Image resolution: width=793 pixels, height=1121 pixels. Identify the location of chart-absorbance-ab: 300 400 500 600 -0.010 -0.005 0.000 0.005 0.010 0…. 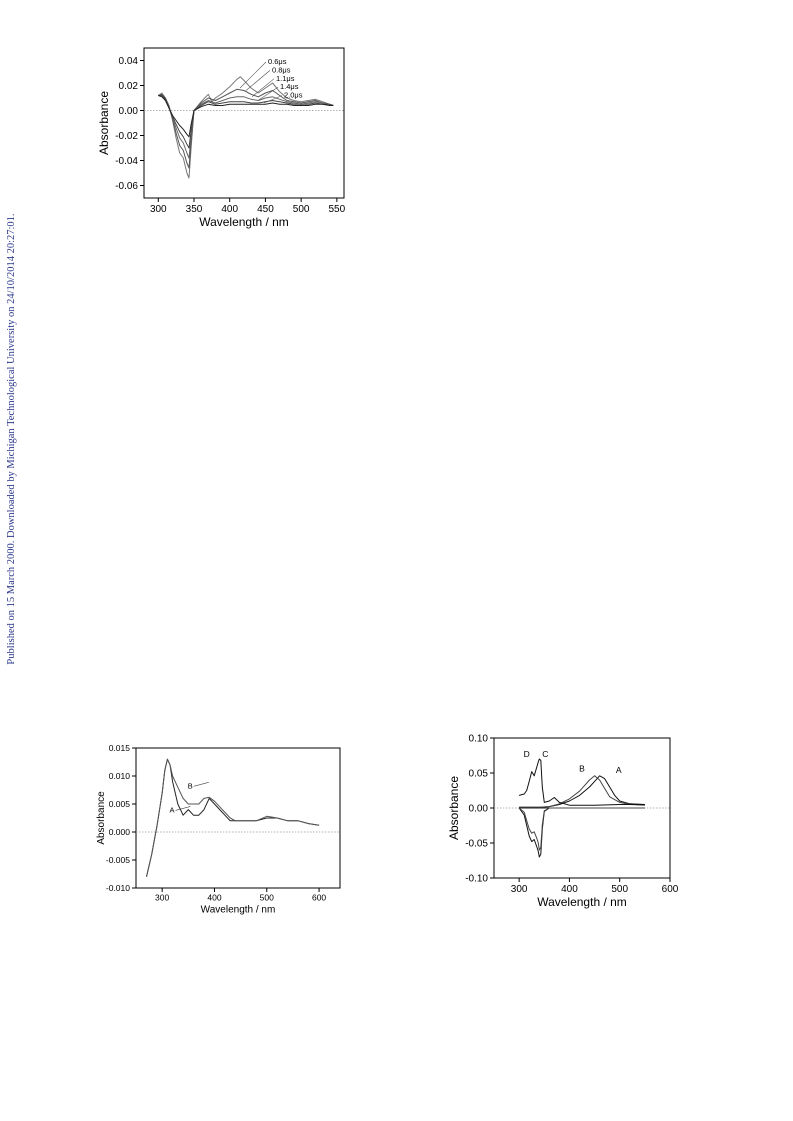
(218, 829).